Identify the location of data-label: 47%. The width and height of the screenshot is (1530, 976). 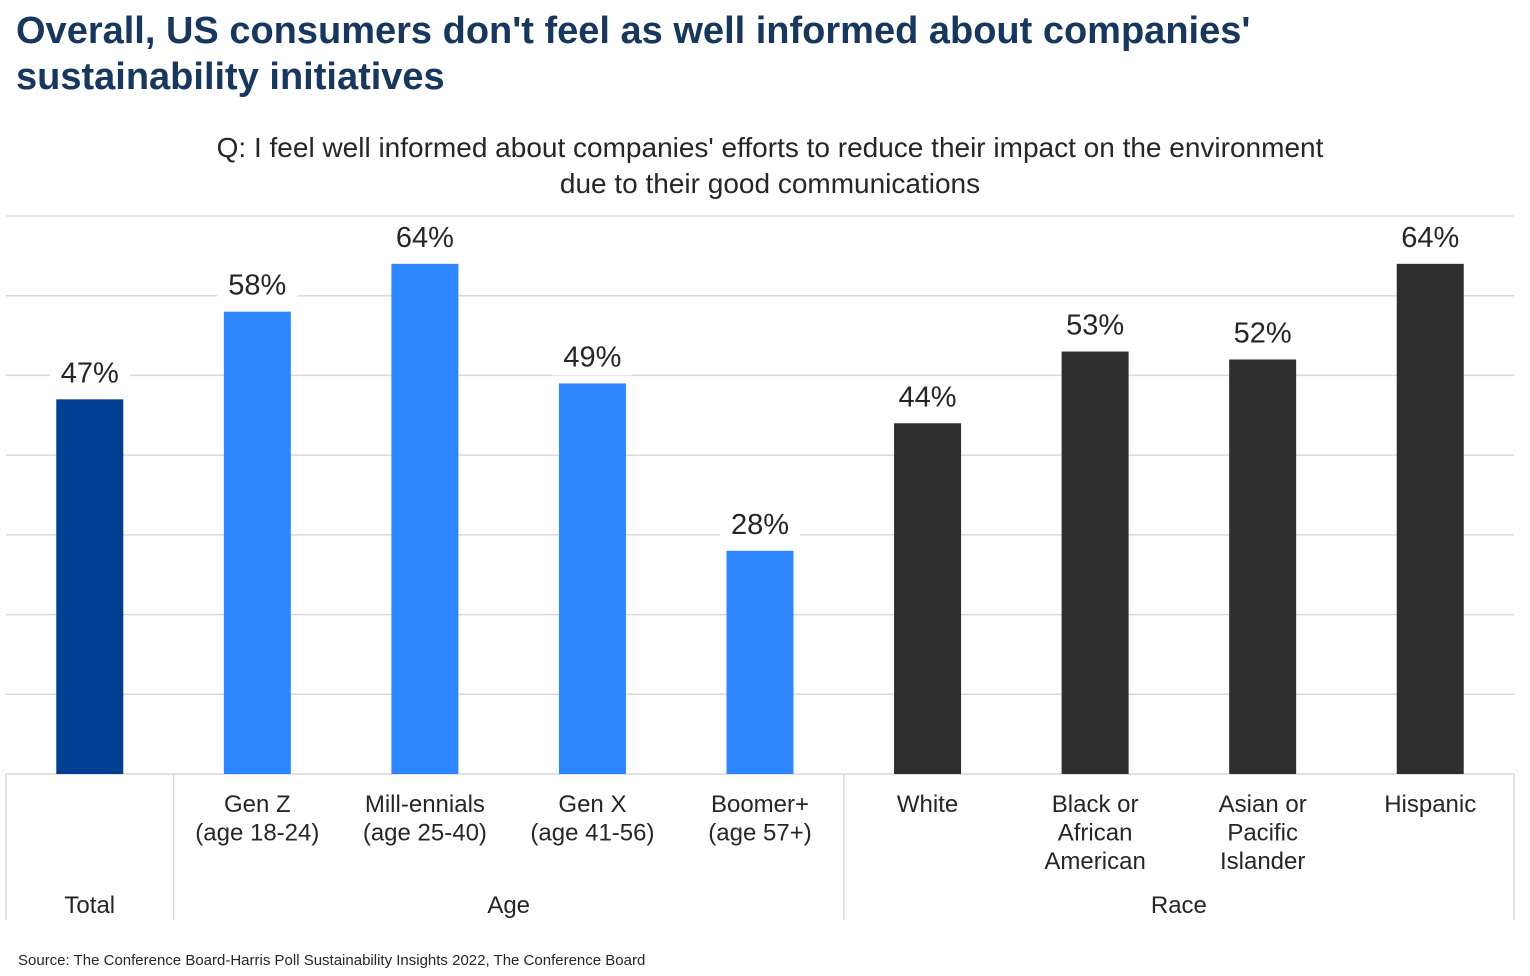
(90, 373).